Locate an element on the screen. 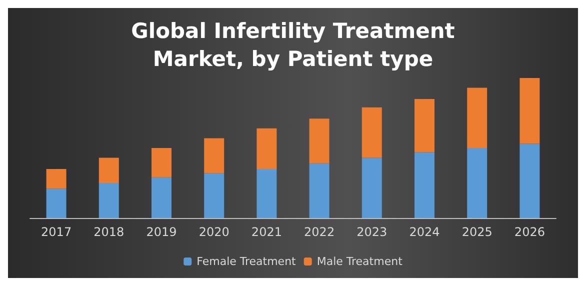 The height and width of the screenshot is (286, 586). x-tick-label: 2020 is located at coordinates (214, 232).